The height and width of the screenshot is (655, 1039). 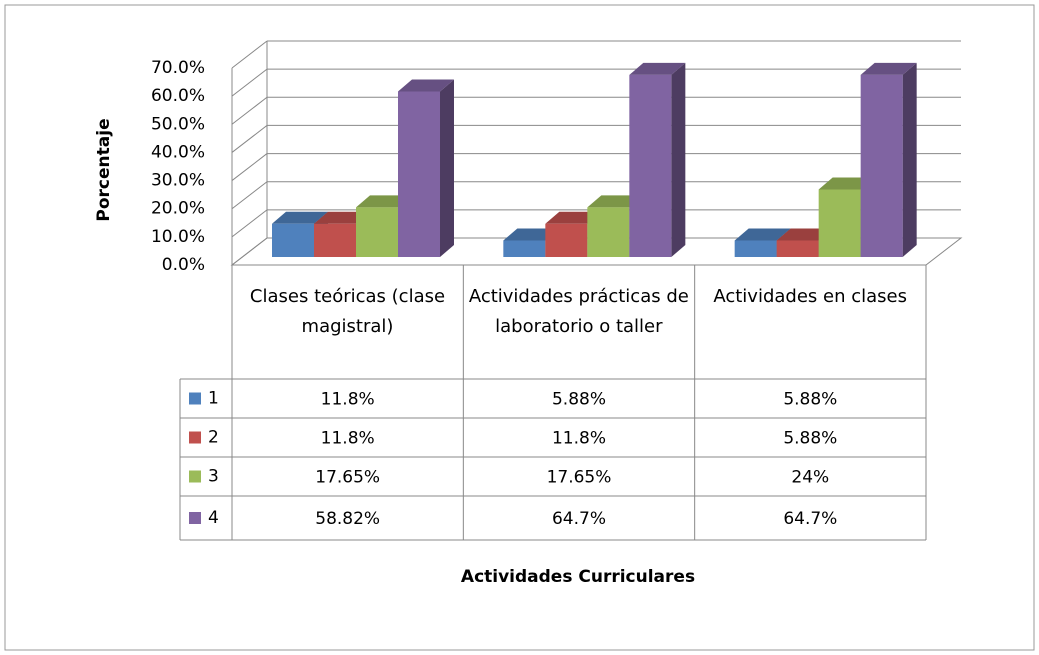 I want to click on y-tick-label: 40.0%, so click(x=178, y=152).